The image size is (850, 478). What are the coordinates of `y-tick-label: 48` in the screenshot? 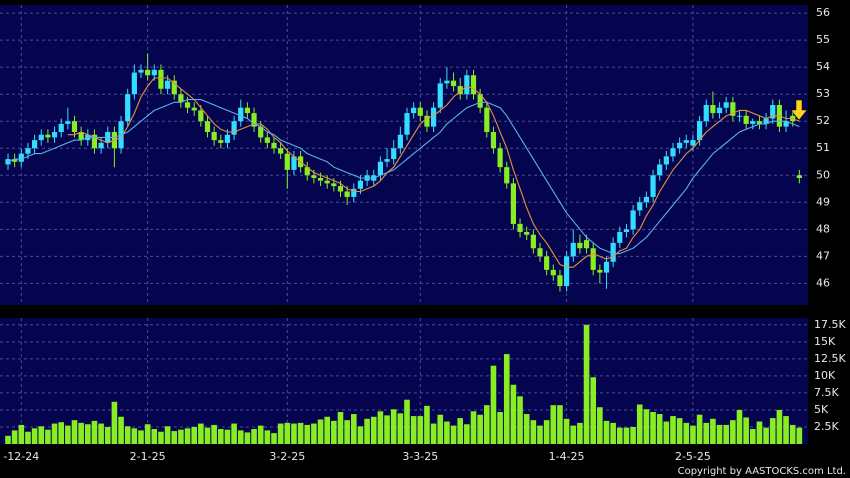 It's located at (823, 228).